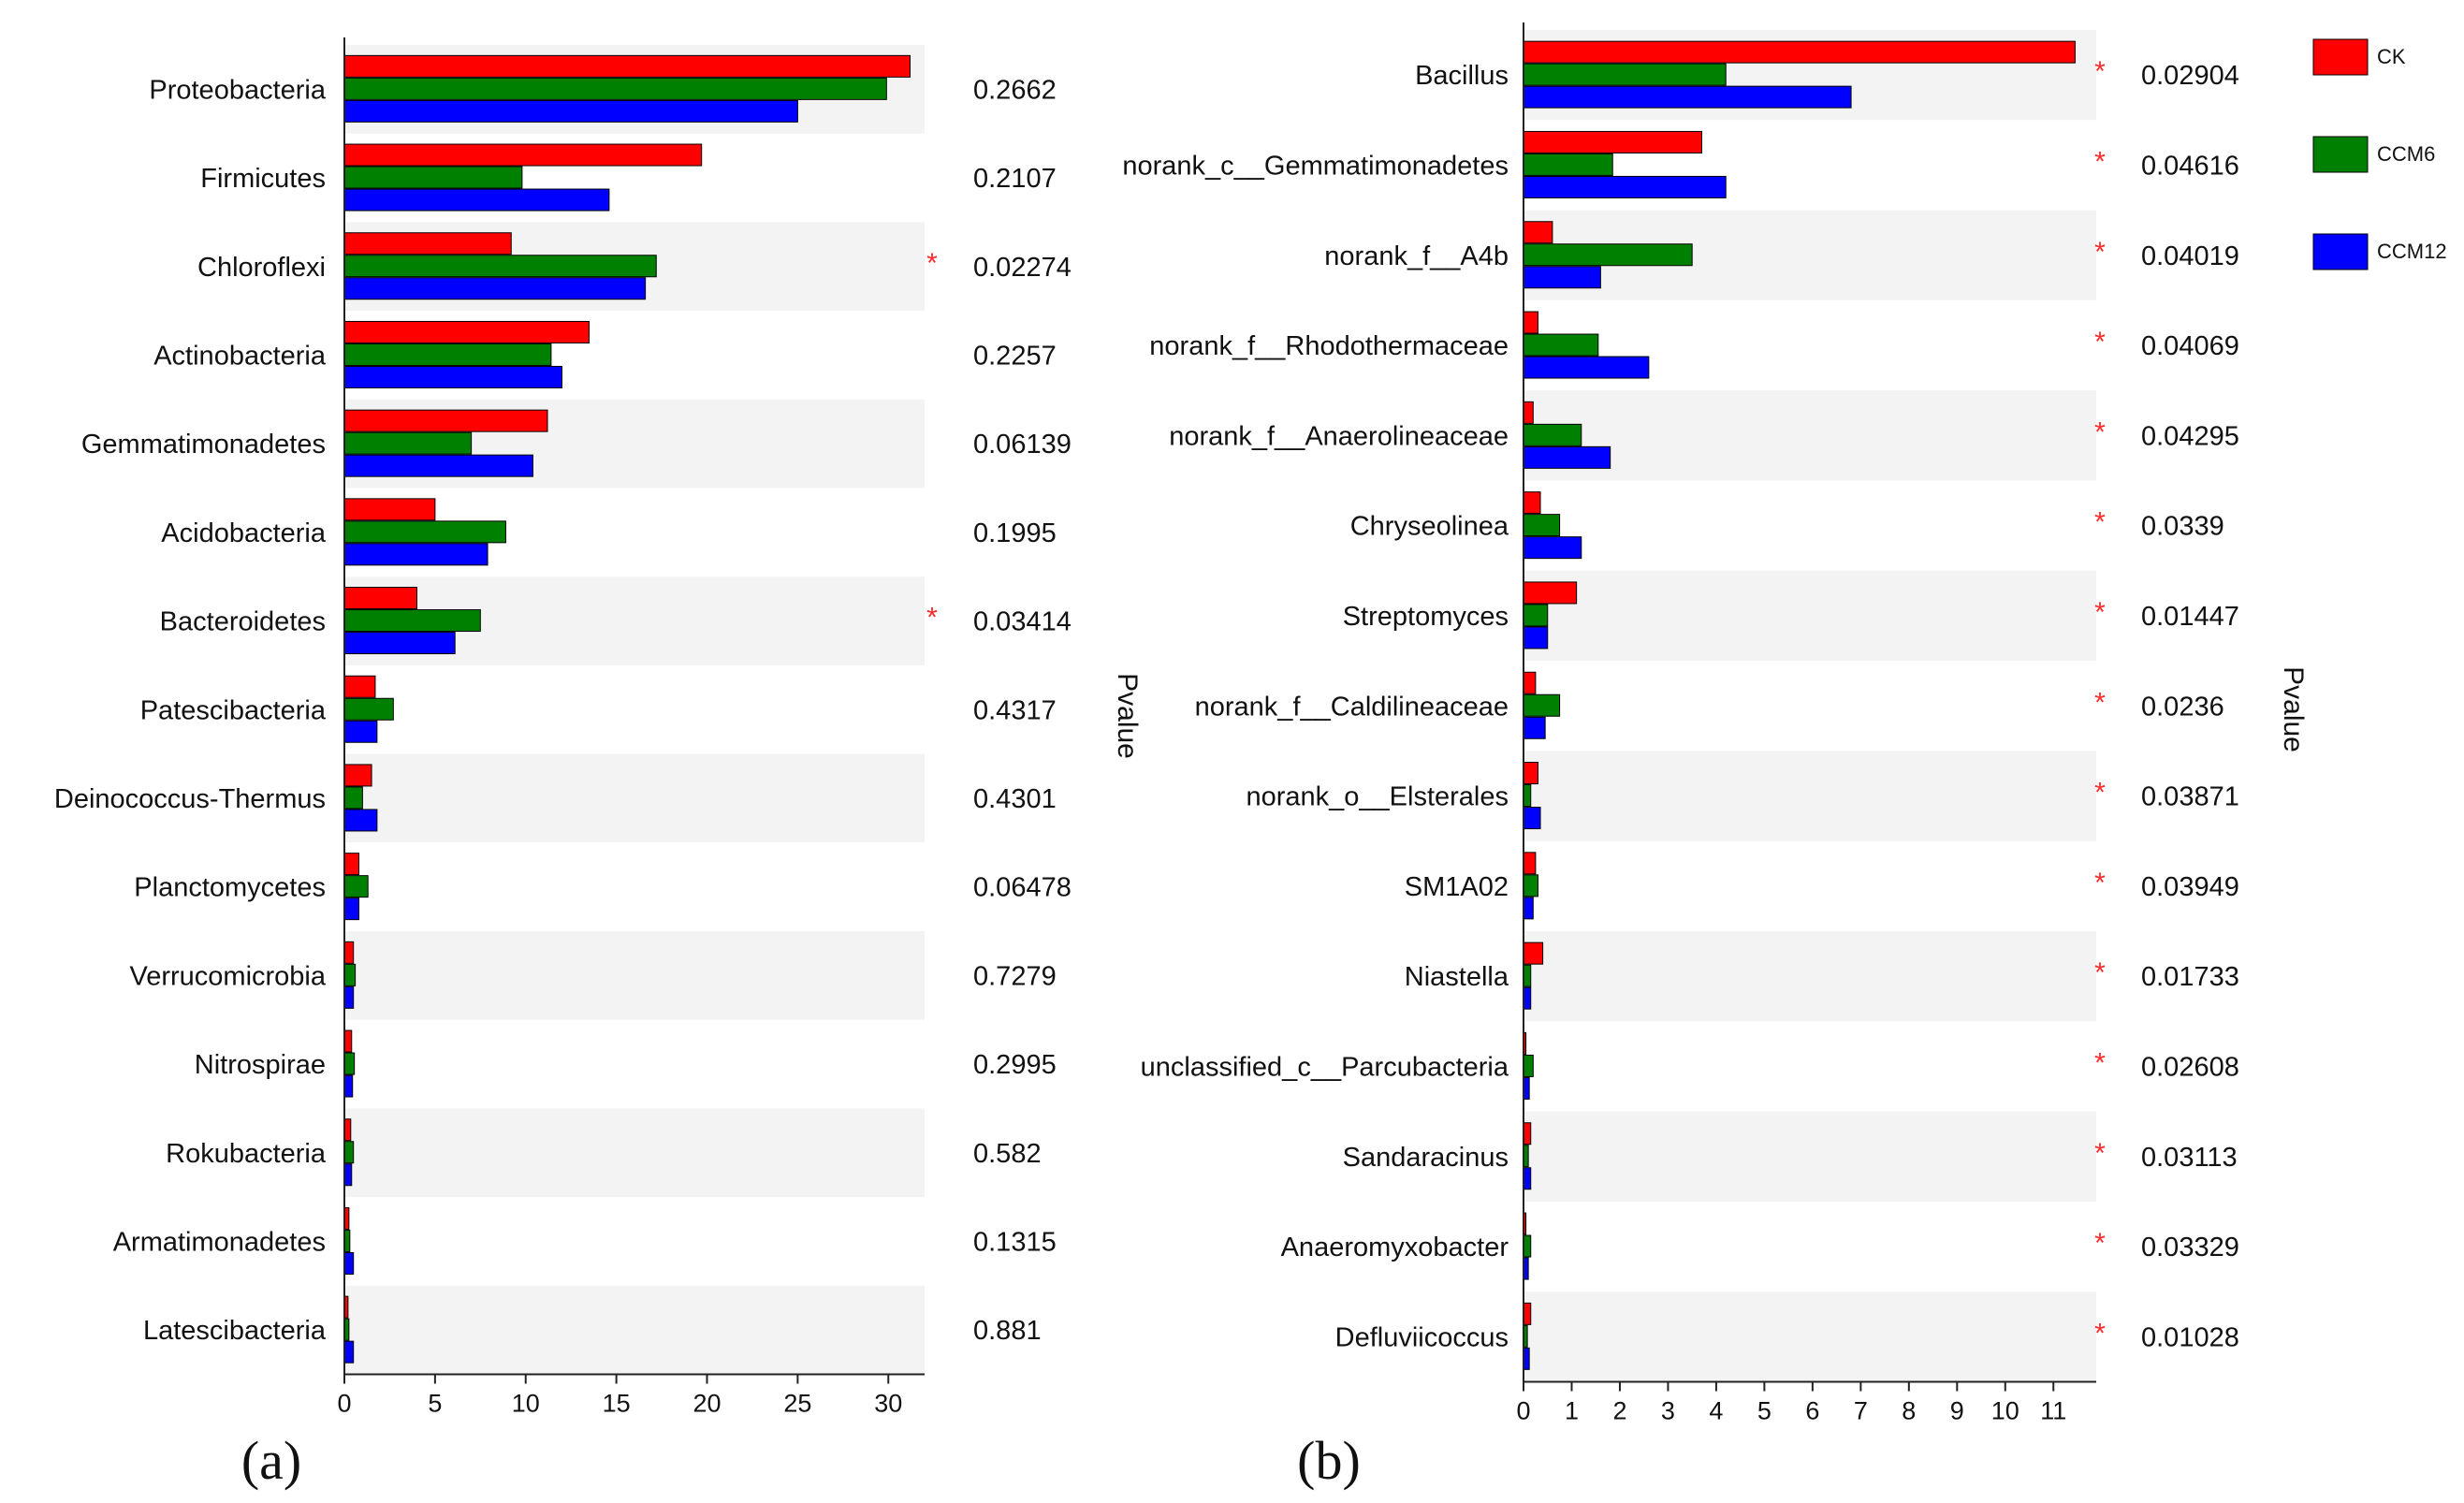  What do you see at coordinates (1008, 1154) in the screenshot?
I see `p-value: 0.582` at bounding box center [1008, 1154].